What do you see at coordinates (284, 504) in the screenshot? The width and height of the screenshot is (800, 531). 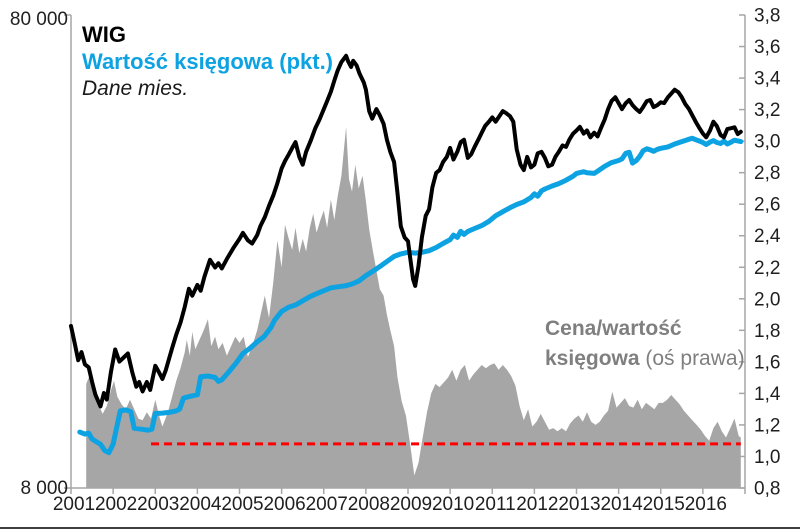 I see `x-axis-year-label: 2006` at bounding box center [284, 504].